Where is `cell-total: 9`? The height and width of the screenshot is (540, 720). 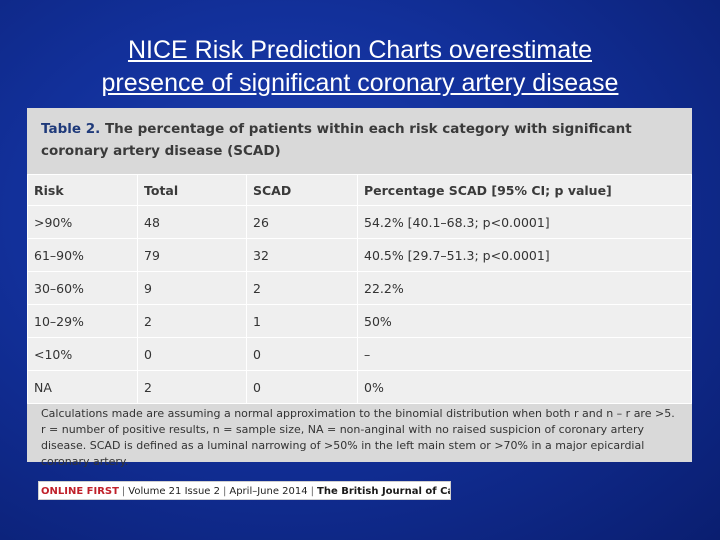 cell-total: 9 is located at coordinates (192, 288).